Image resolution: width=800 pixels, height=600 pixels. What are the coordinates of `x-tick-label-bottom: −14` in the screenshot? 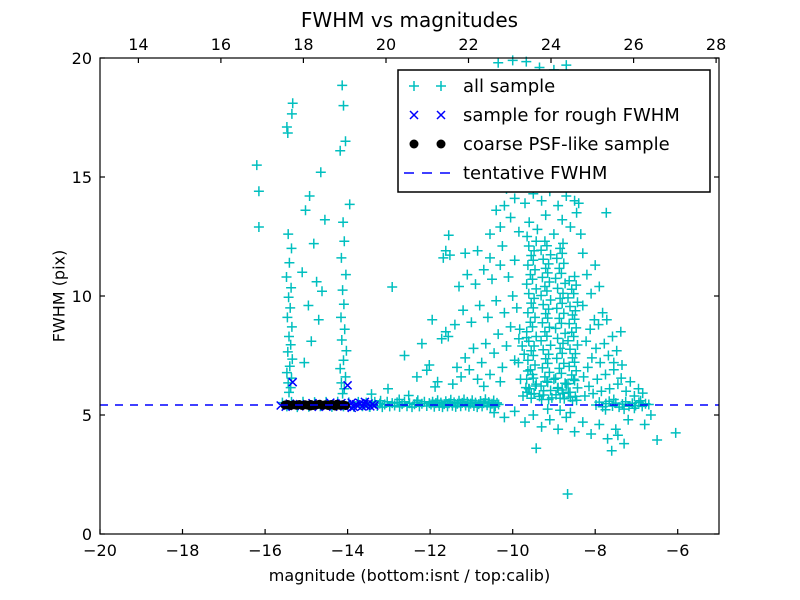 It's located at (348, 550).